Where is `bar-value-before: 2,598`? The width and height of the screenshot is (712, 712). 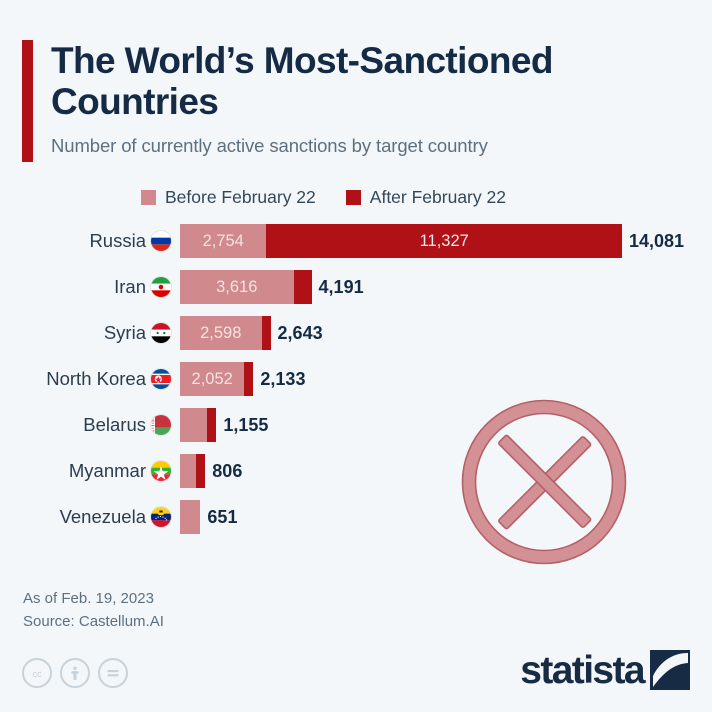
bar-value-before: 2,598 is located at coordinates (221, 332).